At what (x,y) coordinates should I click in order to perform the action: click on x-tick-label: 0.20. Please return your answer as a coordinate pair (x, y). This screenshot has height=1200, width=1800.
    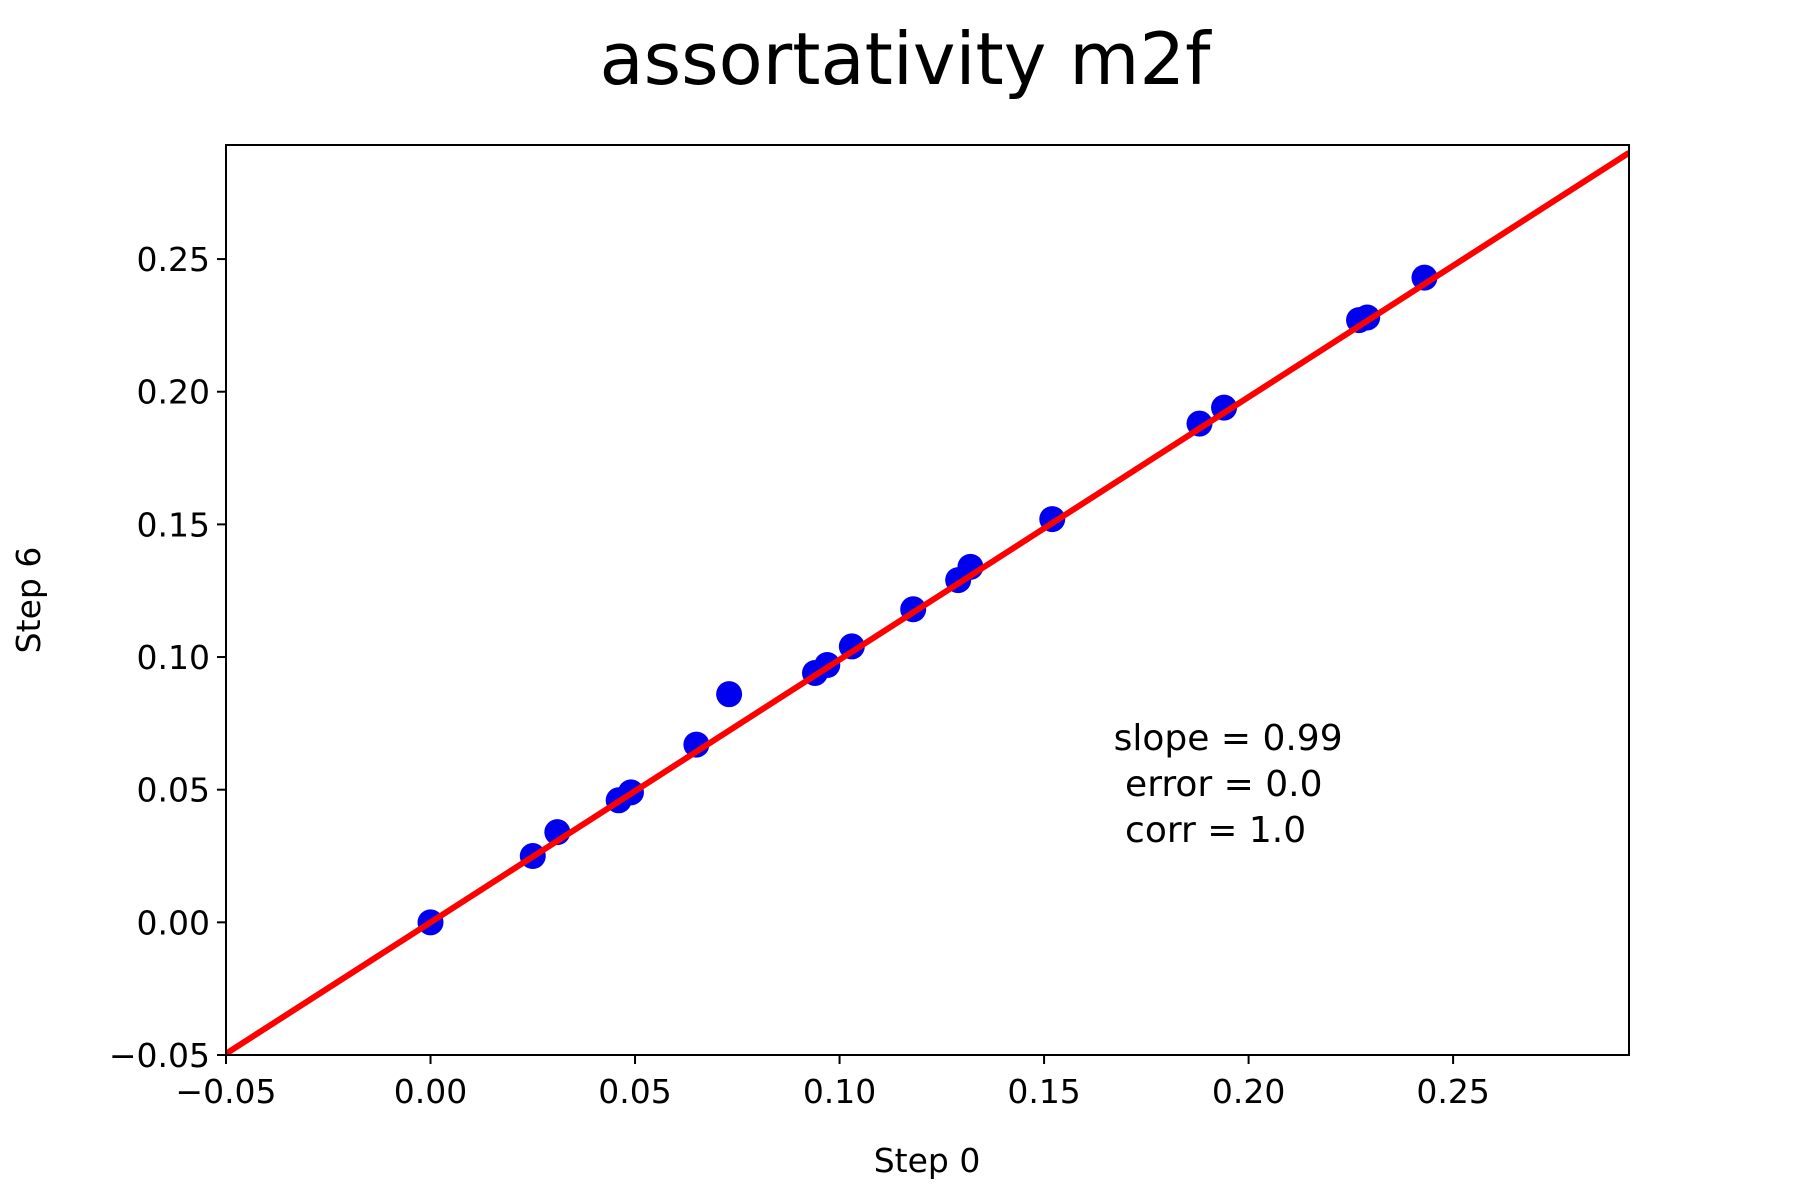
    Looking at the image, I should click on (1248, 1091).